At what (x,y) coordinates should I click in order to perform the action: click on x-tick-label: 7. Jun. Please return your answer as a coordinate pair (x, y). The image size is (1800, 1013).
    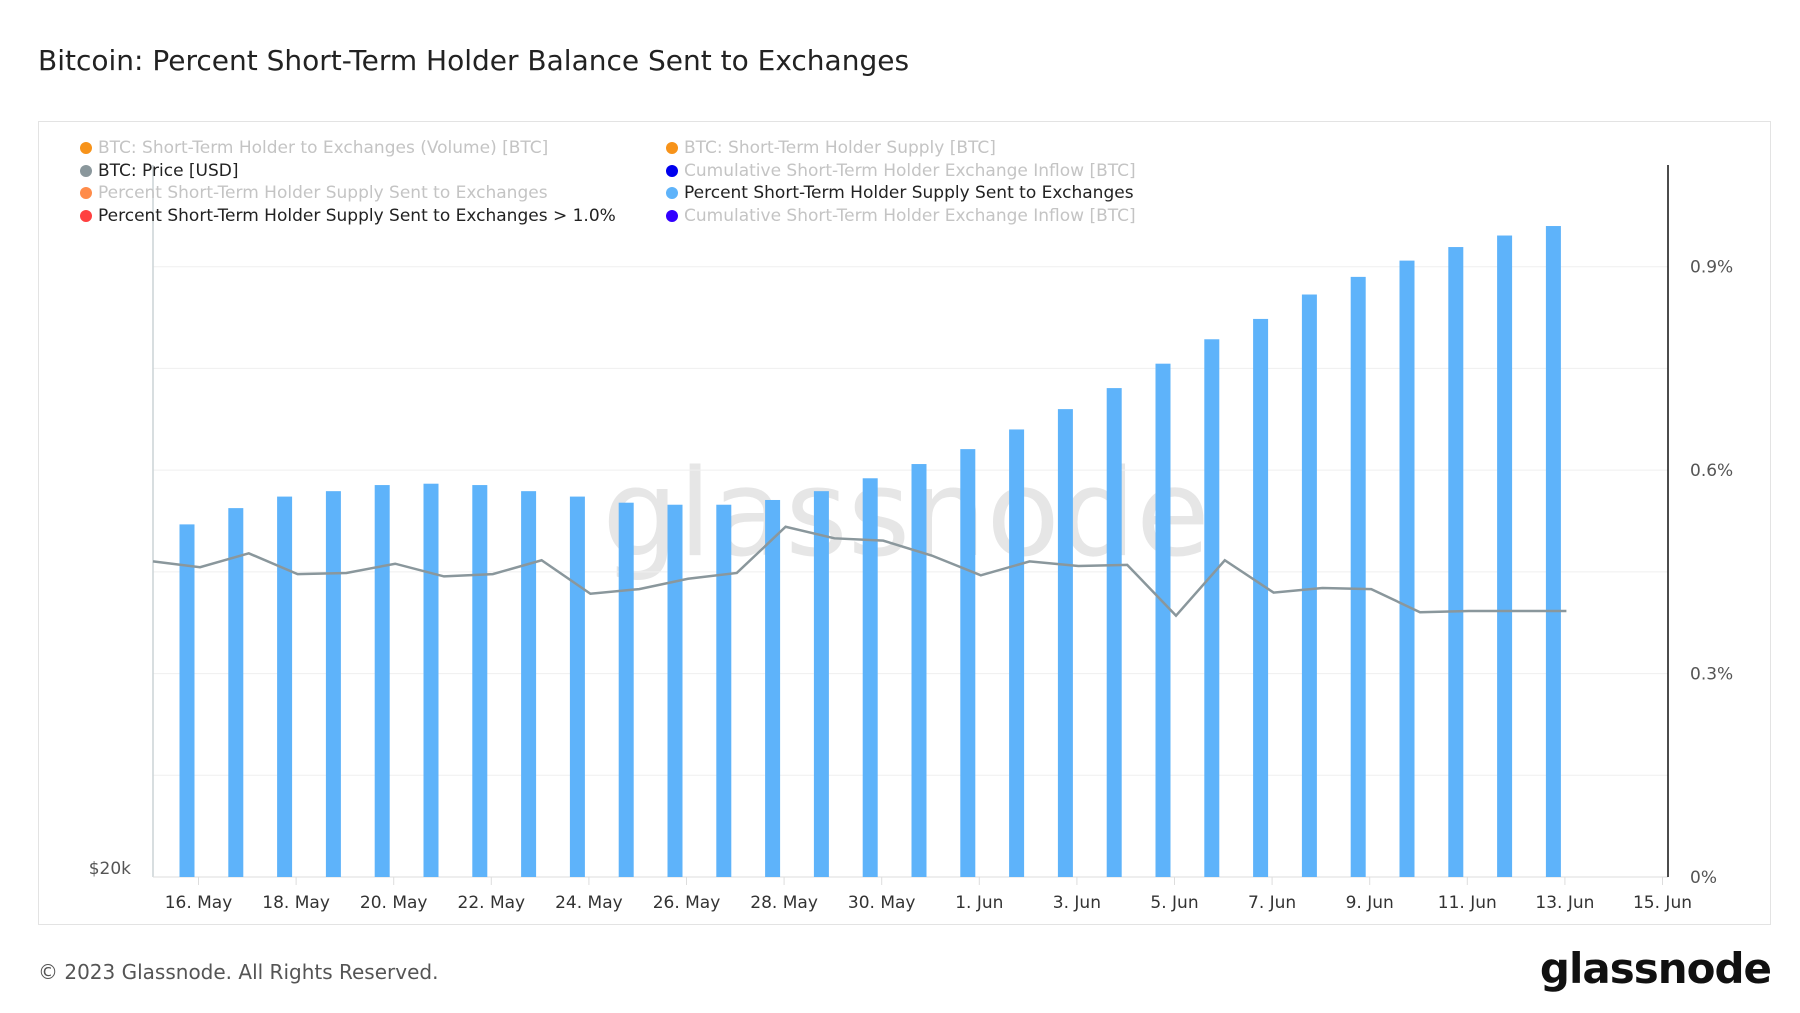
    Looking at the image, I should click on (1272, 903).